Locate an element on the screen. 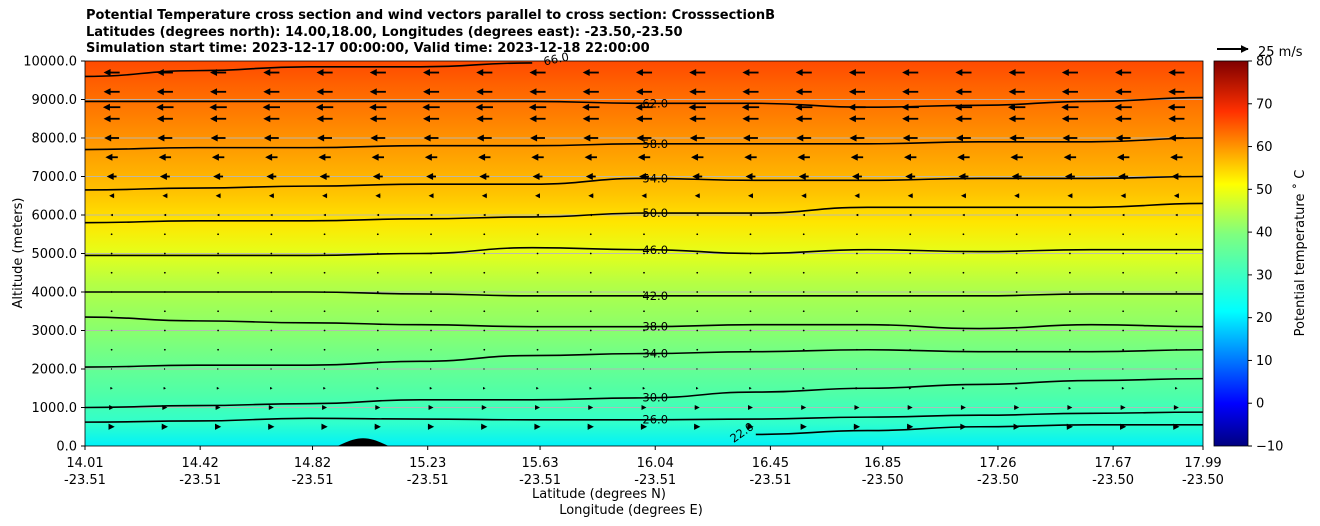  contour-line is located at coordinates (644, 323).